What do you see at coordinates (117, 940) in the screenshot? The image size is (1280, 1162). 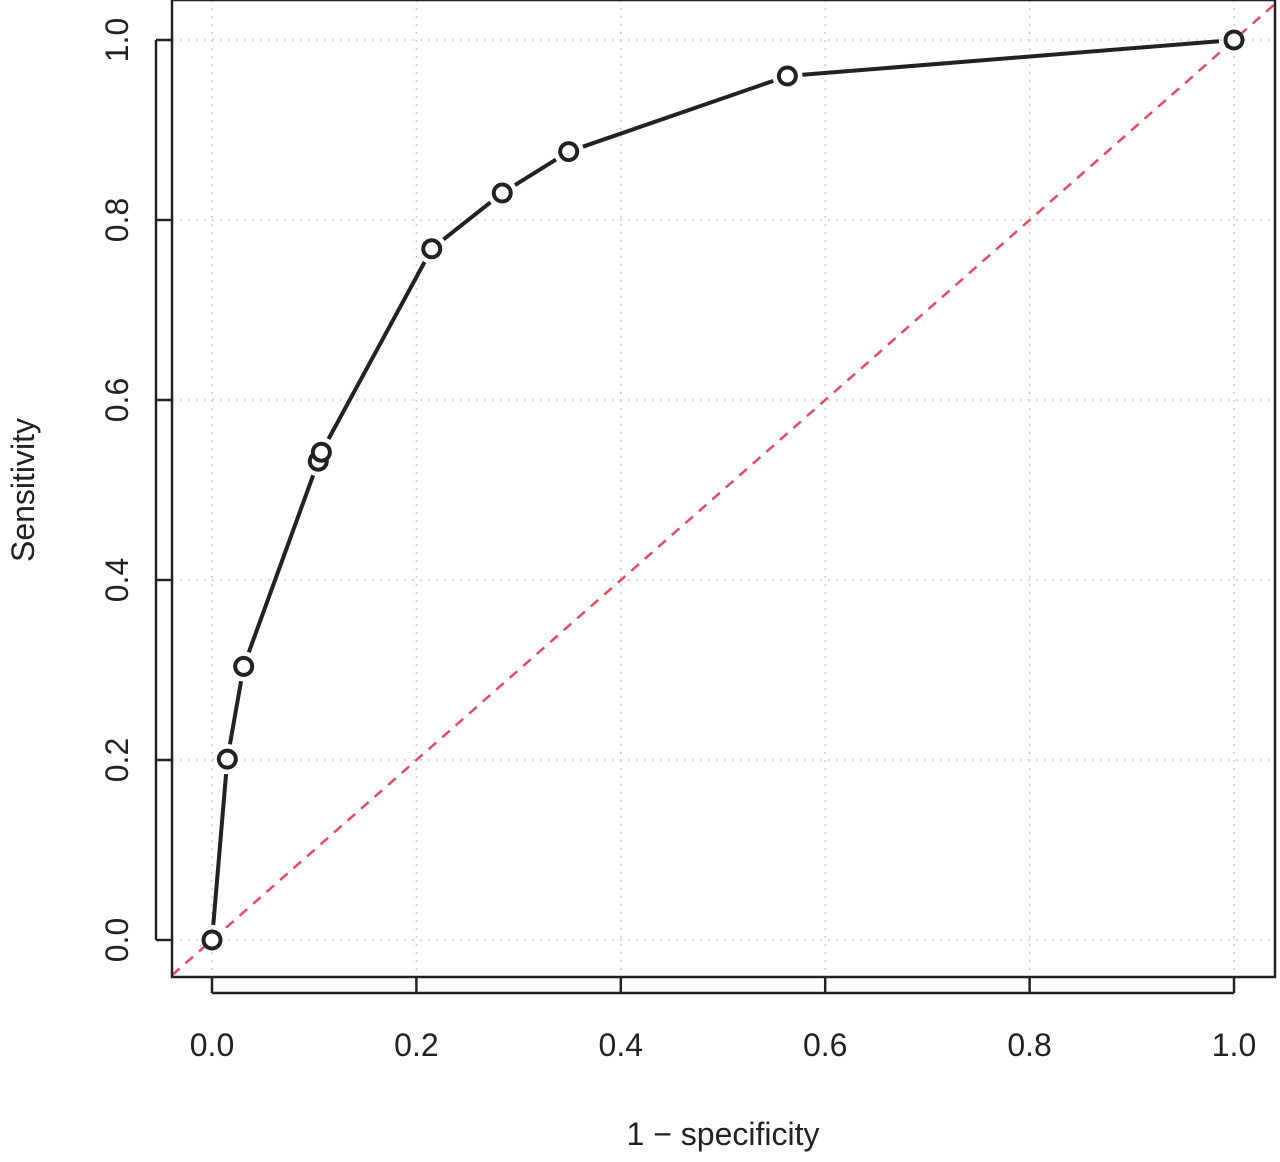 I see `y-tick-label: 0.0` at bounding box center [117, 940].